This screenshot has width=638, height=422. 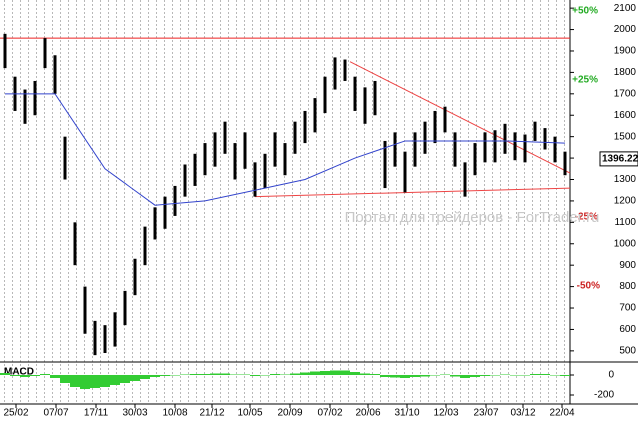 What do you see at coordinates (585, 80) in the screenshot?
I see `annotation: +25%` at bounding box center [585, 80].